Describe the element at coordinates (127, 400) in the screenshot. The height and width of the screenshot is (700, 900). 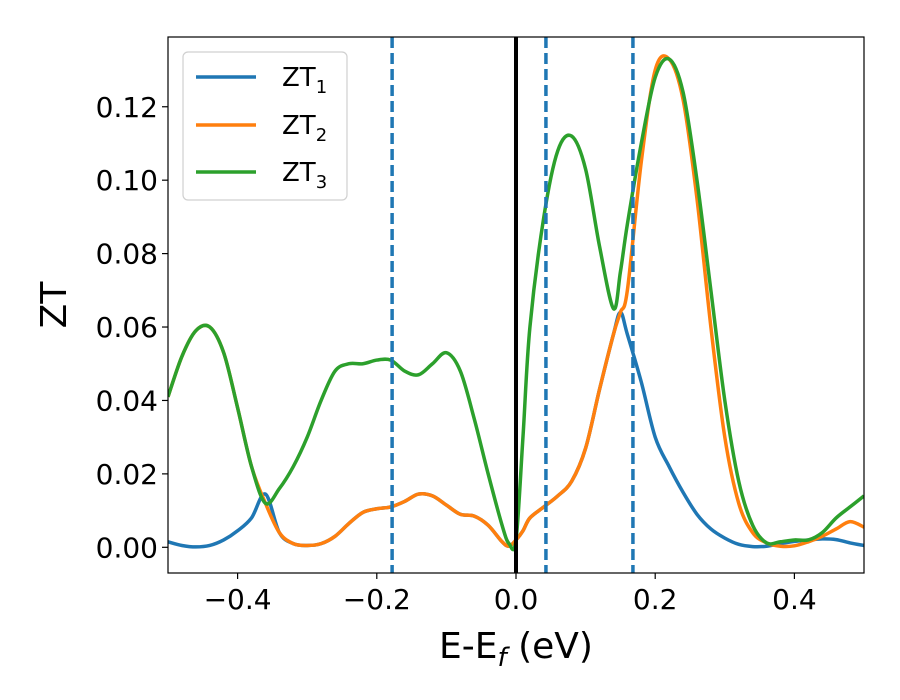
I see `y-tick-label: 0.04` at that location.